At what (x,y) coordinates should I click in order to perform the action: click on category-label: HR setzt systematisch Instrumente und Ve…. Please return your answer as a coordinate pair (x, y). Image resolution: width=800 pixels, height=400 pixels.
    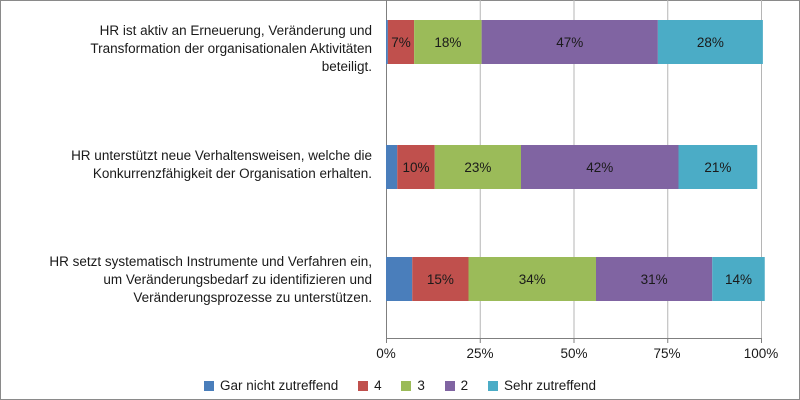
    Looking at the image, I should click on (186, 280).